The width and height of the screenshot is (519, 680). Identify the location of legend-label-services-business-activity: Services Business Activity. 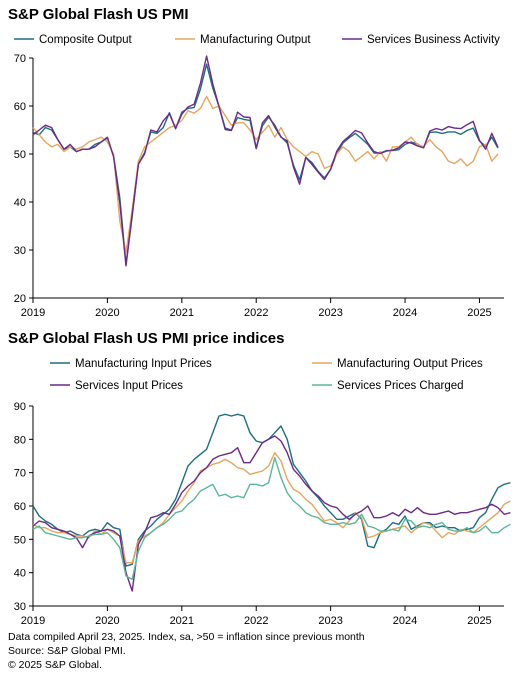
(433, 40).